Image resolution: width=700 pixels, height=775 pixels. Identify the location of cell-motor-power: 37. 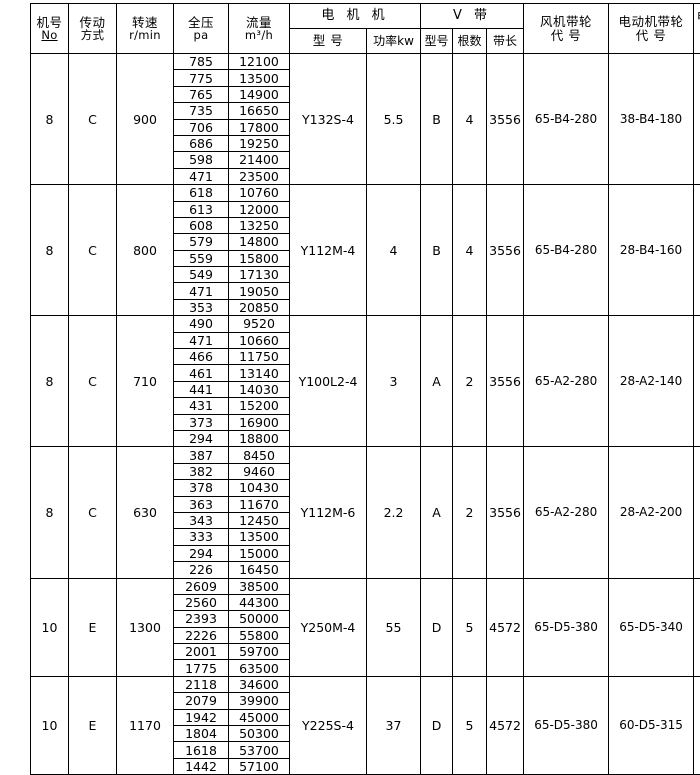
(394, 725).